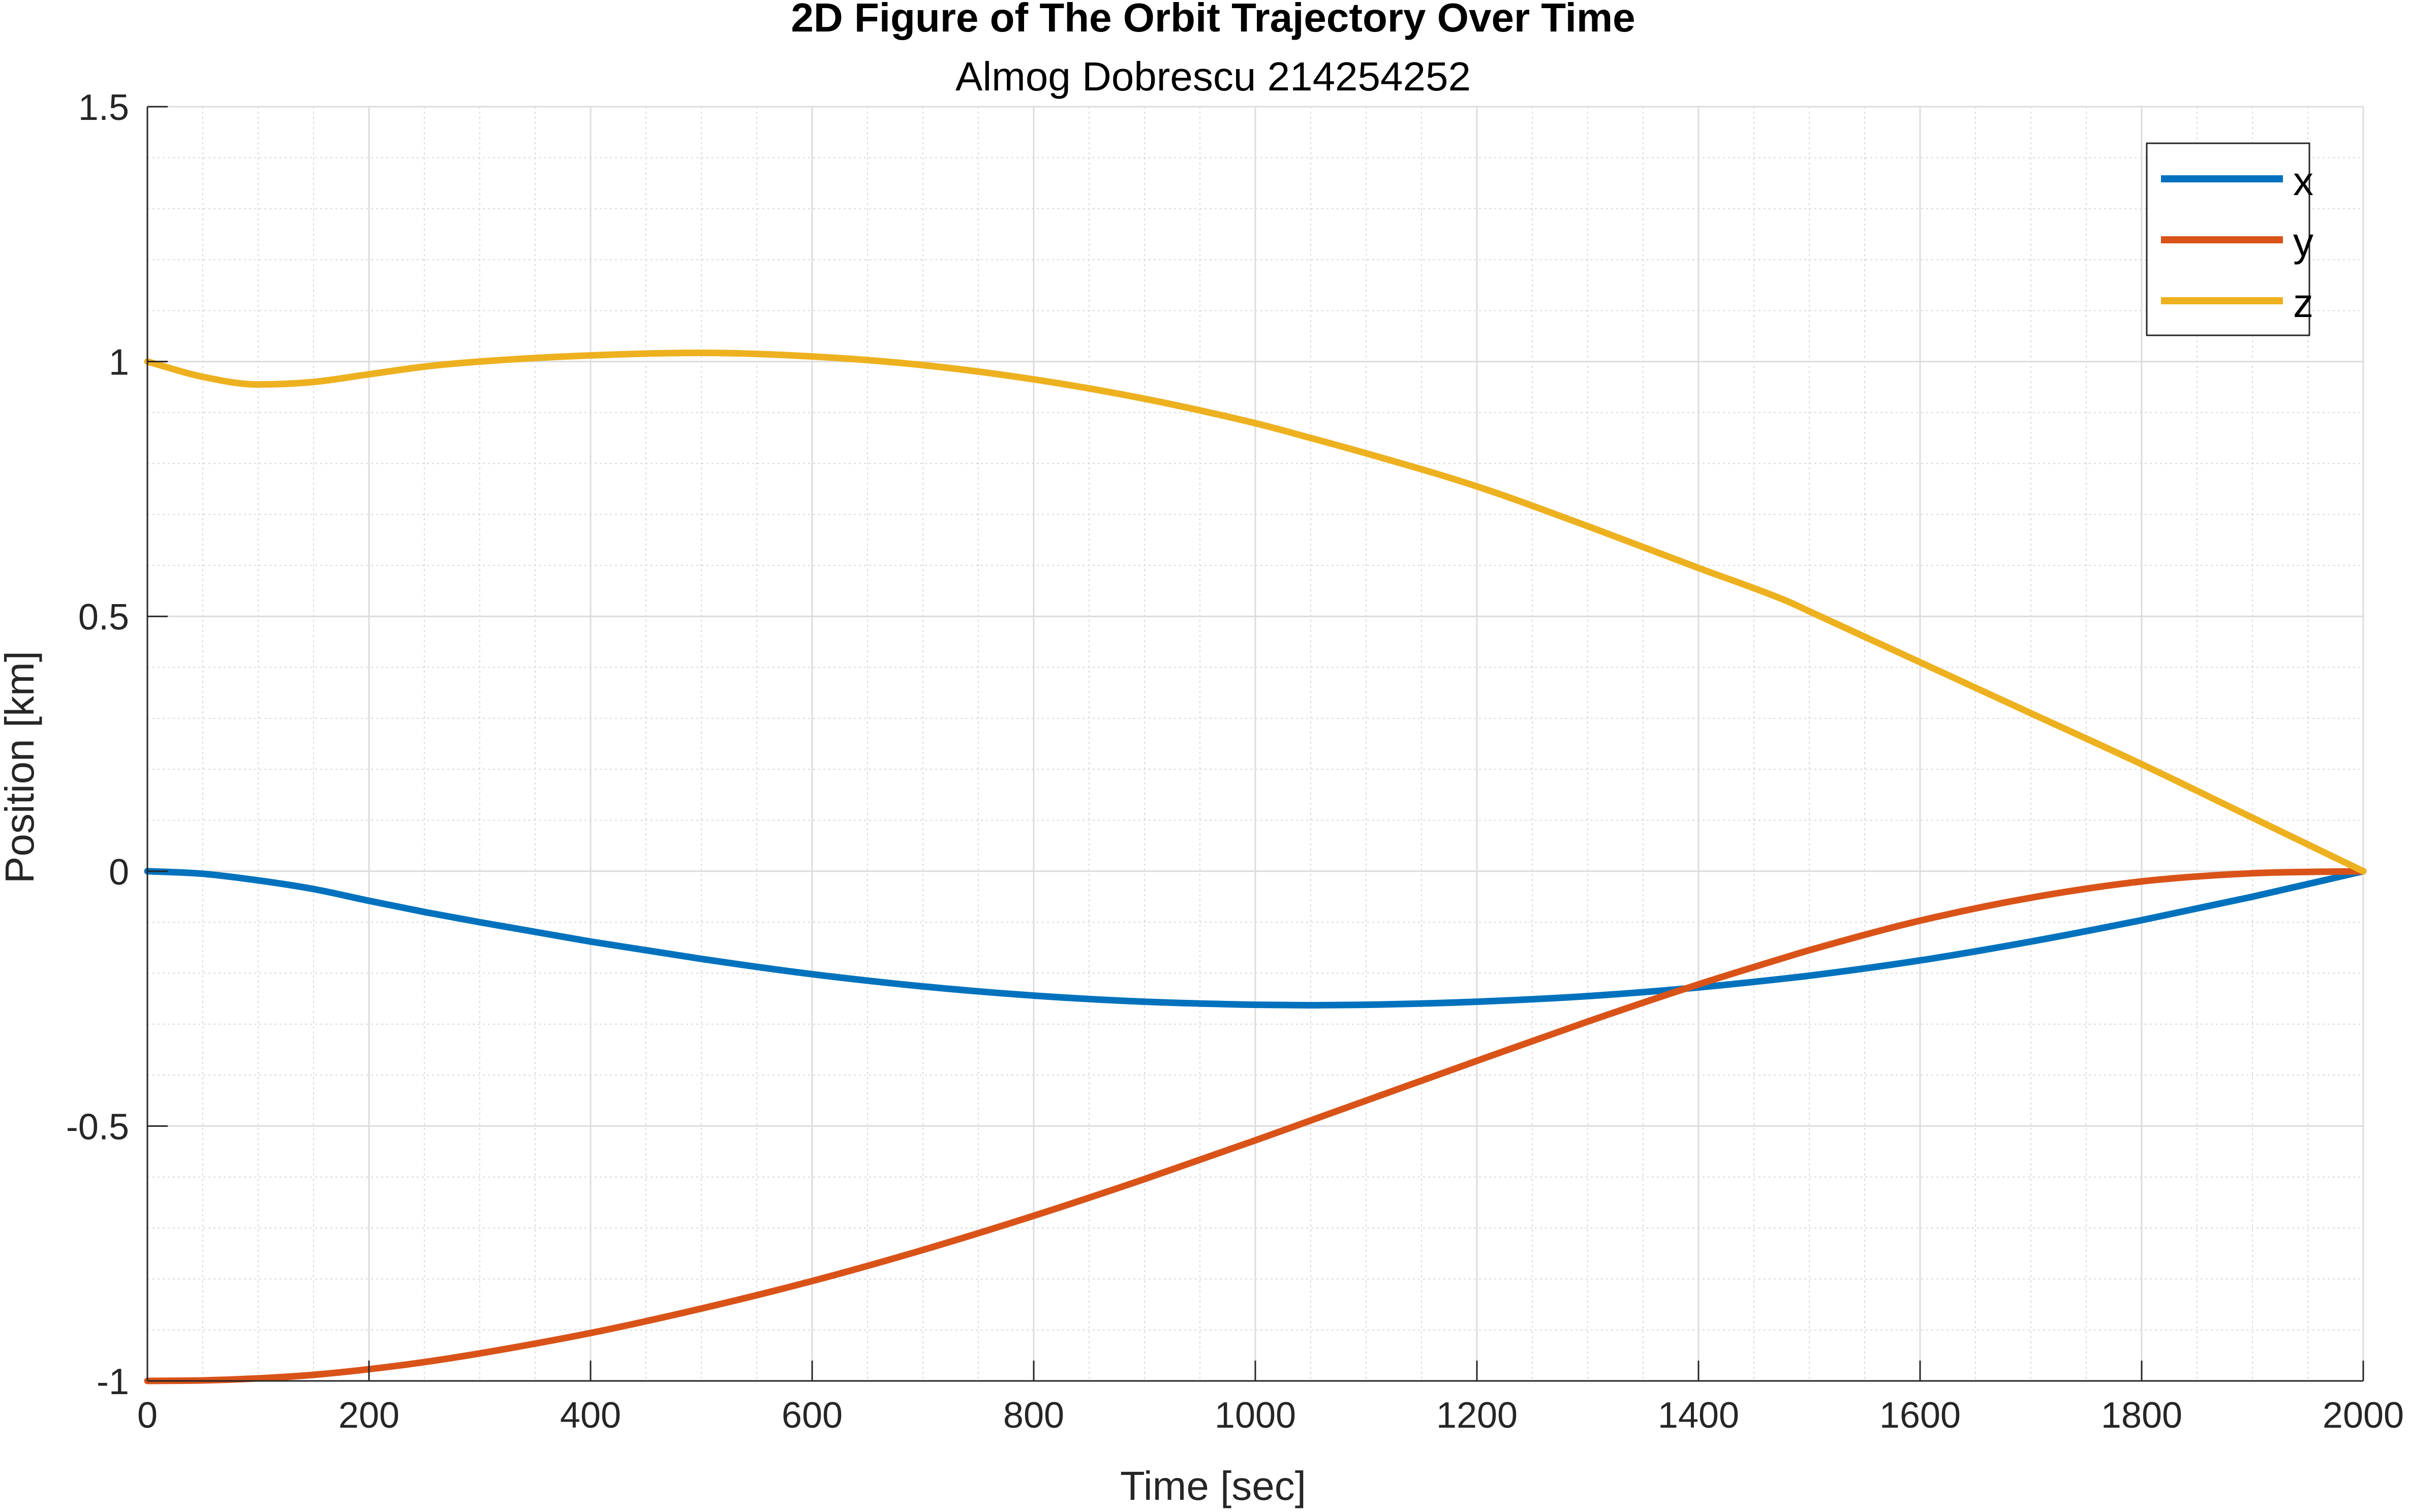  Describe the element at coordinates (103, 617) in the screenshot. I see `y-tick-label: 0.5` at that location.